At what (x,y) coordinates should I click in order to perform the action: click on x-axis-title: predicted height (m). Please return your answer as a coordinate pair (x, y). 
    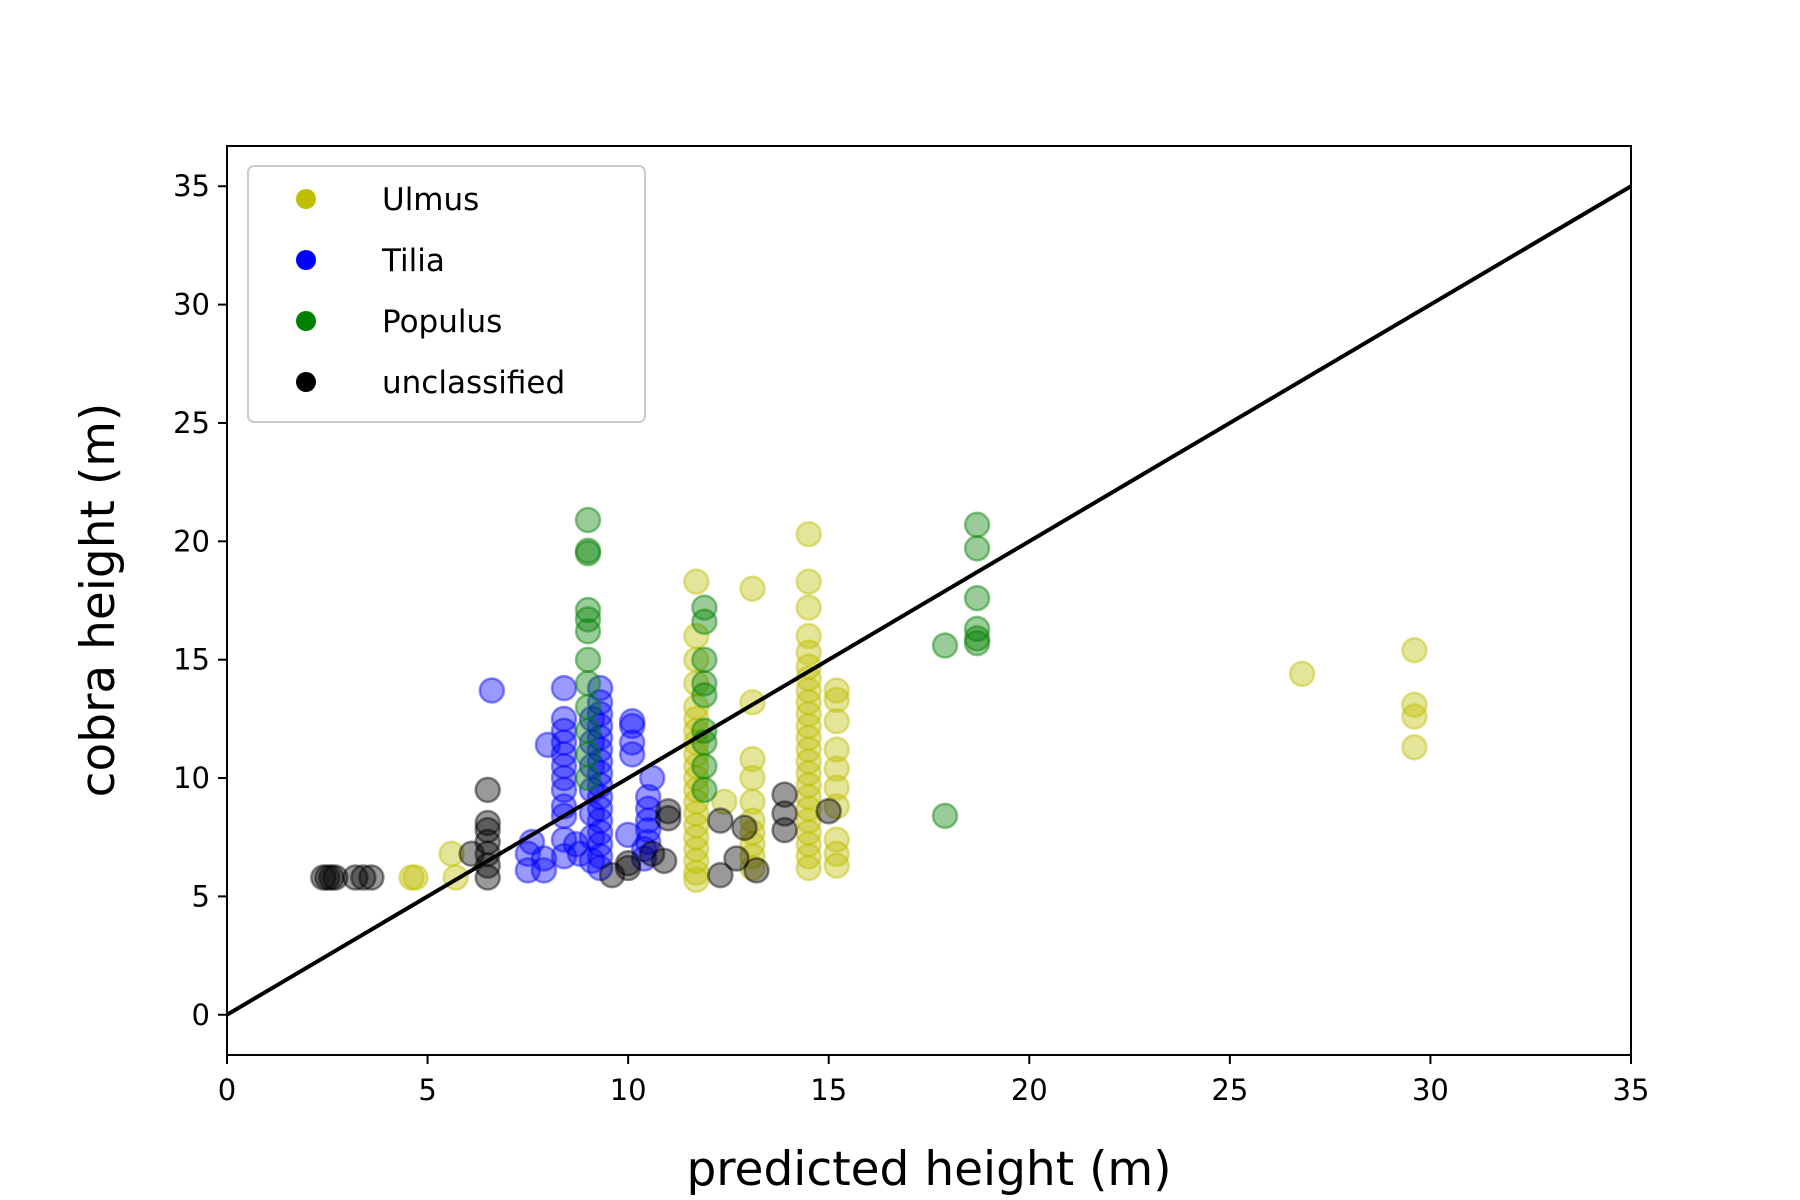
    Looking at the image, I should click on (928, 1169).